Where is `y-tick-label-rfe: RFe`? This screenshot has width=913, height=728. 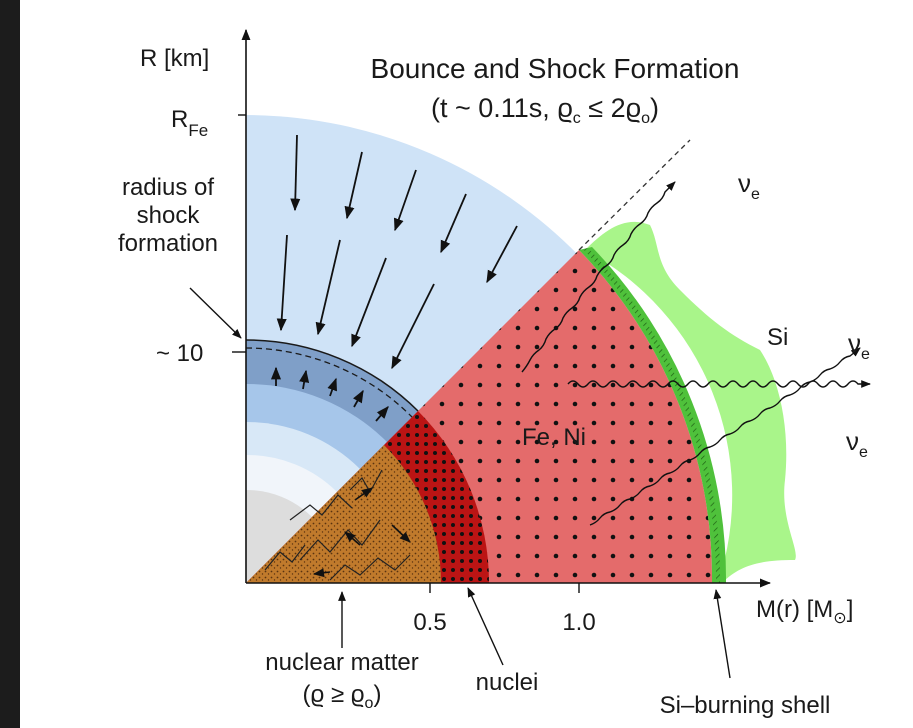
y-tick-label-rfe: RFe is located at coordinates (189, 123).